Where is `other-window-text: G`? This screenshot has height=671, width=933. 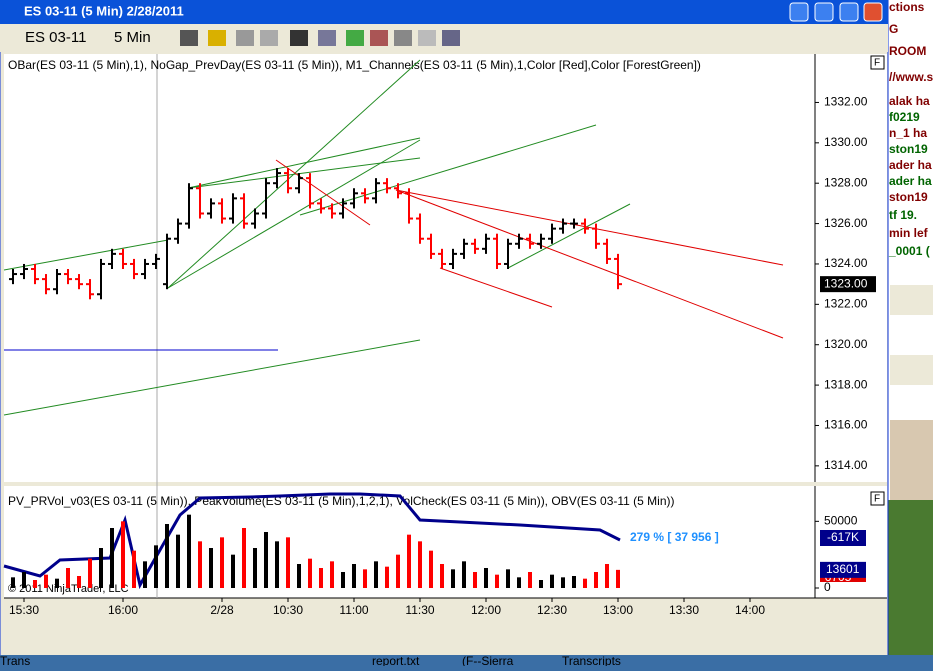 other-window-text: G is located at coordinates (893, 29).